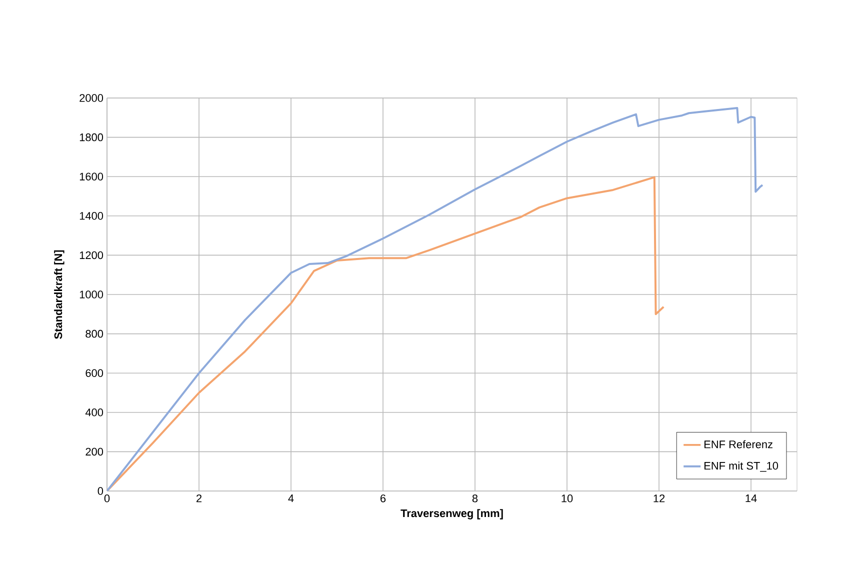 This screenshot has height=563, width=845. What do you see at coordinates (475, 498) in the screenshot?
I see `x-tick-label: 8` at bounding box center [475, 498].